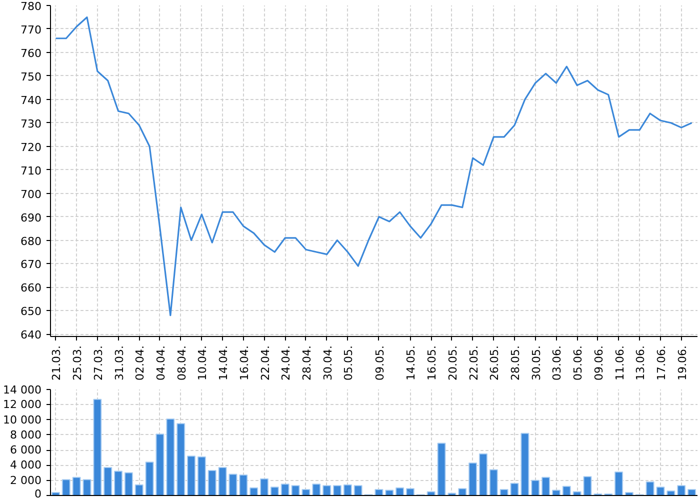 This screenshot has width=700, height=500. I want to click on y-tick-label: 12 000, so click(22, 405).